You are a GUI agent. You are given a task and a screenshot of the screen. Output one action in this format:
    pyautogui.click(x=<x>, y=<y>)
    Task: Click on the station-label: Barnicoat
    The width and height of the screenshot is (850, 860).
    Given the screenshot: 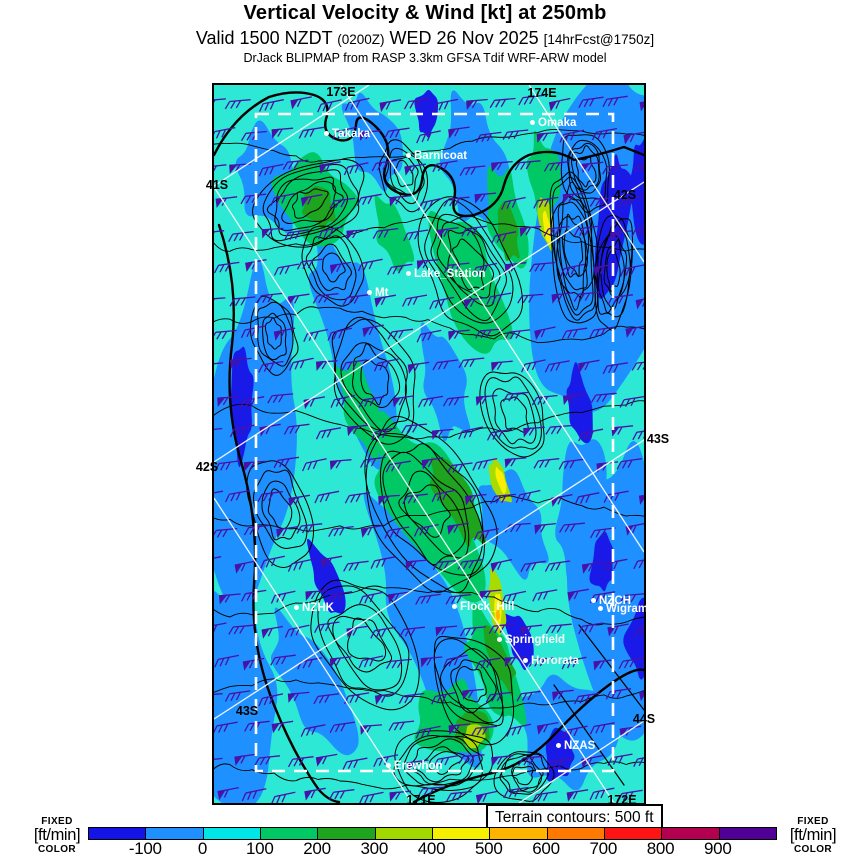 What is the action you would take?
    pyautogui.click(x=441, y=156)
    